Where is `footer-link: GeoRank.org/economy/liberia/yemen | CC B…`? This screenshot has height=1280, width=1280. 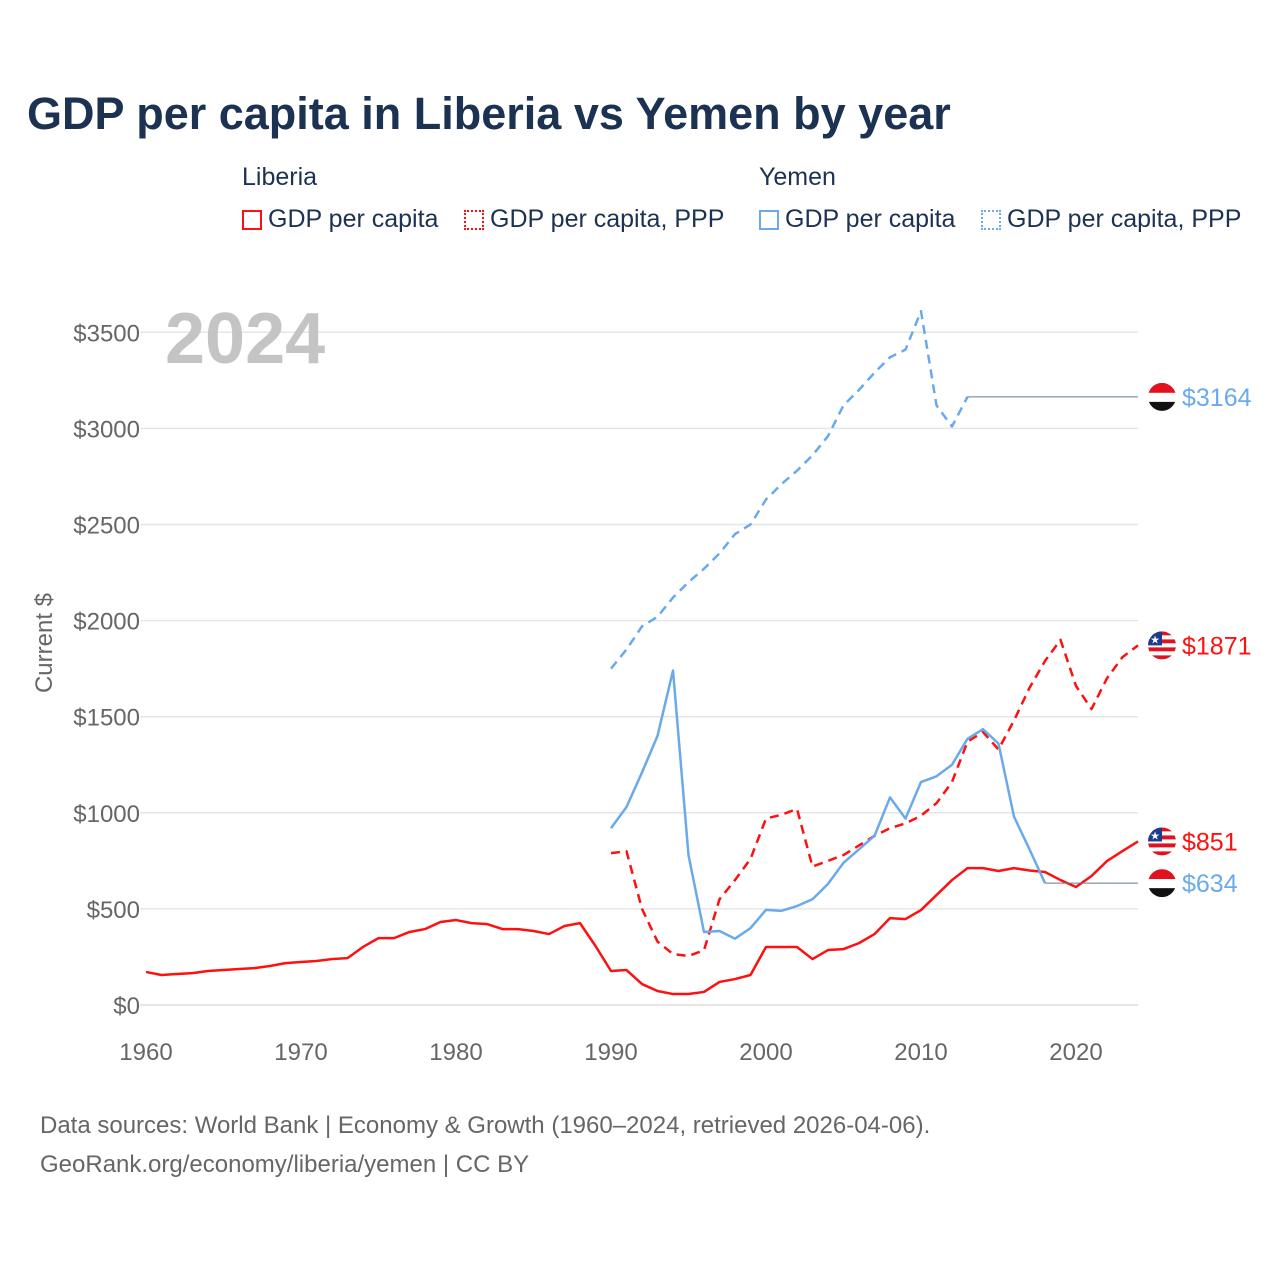
footer-link: GeoRank.org/economy/liberia/yemen | CC B… is located at coordinates (285, 1164).